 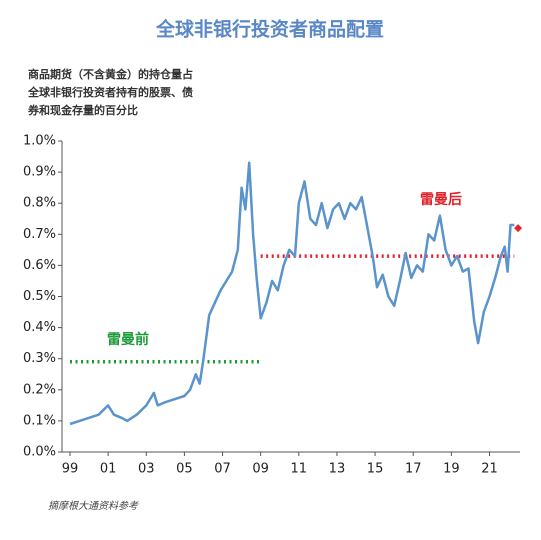 What do you see at coordinates (39, 141) in the screenshot?
I see `y-tick-label: 1.0%` at bounding box center [39, 141].